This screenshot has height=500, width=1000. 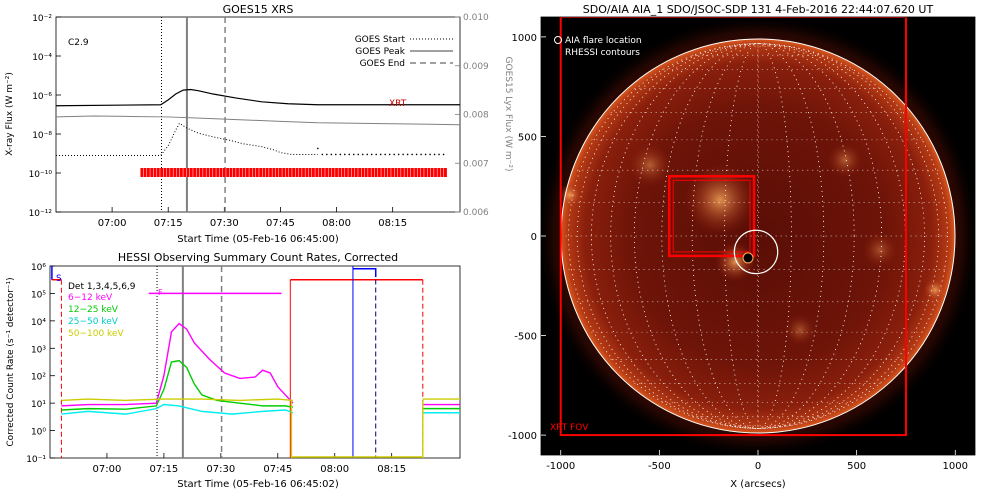 What do you see at coordinates (756, 252) in the screenshot?
I see `aia-flare-circle` at bounding box center [756, 252].